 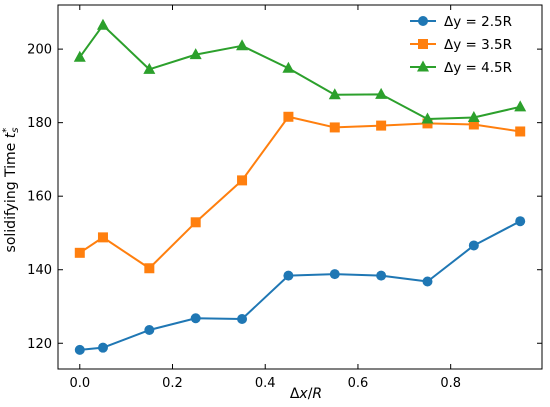 What do you see at coordinates (39, 197) in the screenshot?
I see `y-tick-label: 160` at bounding box center [39, 197].